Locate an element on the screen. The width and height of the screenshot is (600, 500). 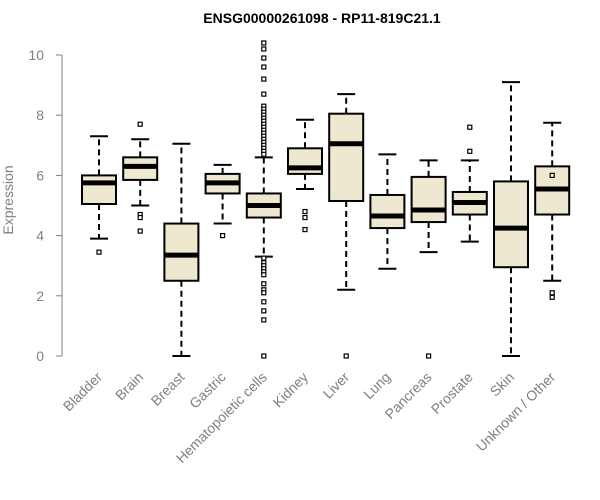
box-skin is located at coordinates (511, 219).